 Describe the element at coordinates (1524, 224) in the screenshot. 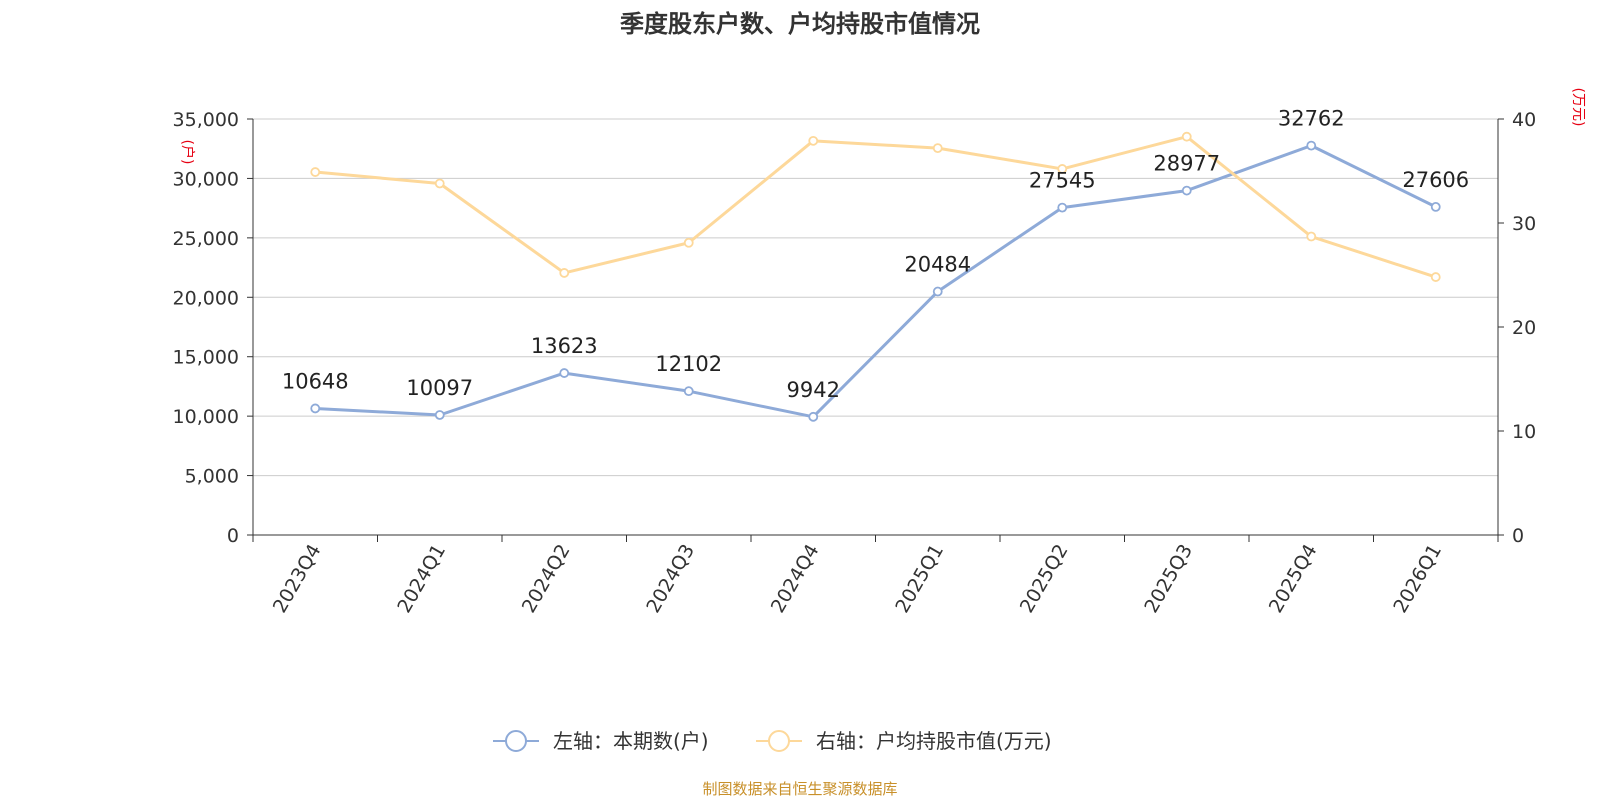

I see `right-tick-label-3: 30` at that location.